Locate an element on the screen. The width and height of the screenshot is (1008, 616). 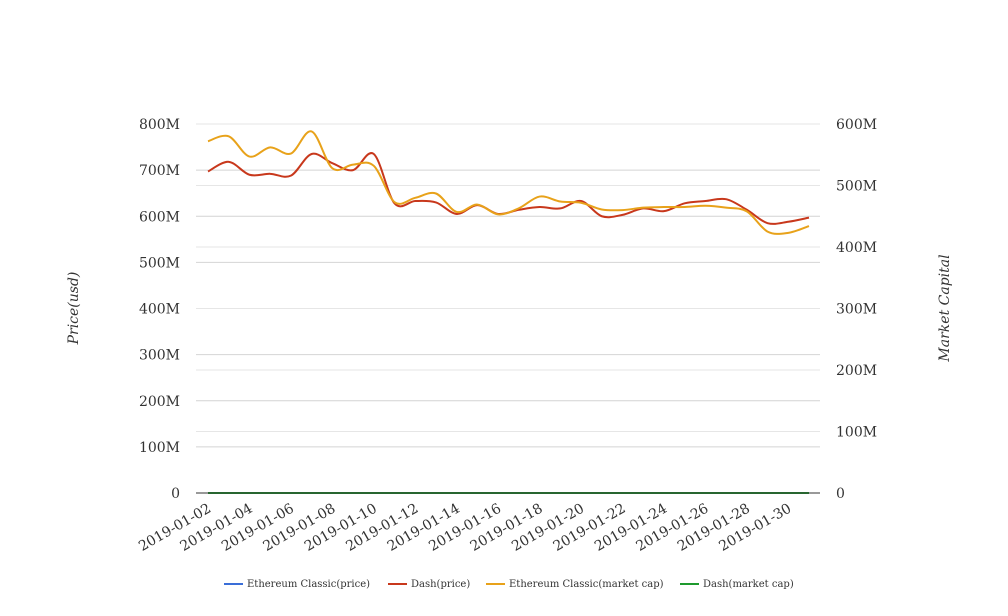
y2-tick-label: 600M is located at coordinates (856, 125).